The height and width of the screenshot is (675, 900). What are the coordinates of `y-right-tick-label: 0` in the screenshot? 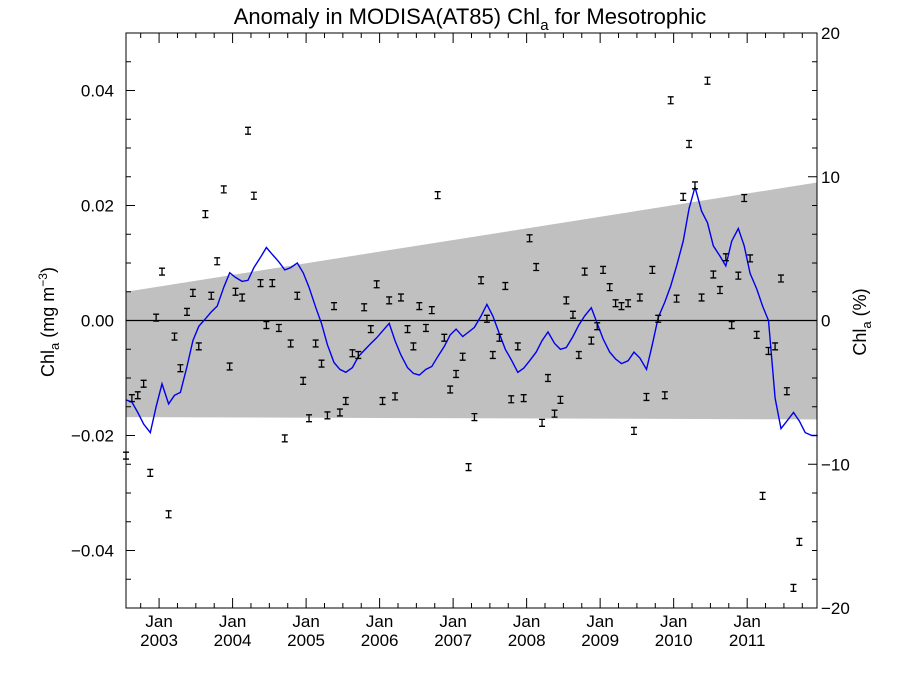 It's located at (825, 321).